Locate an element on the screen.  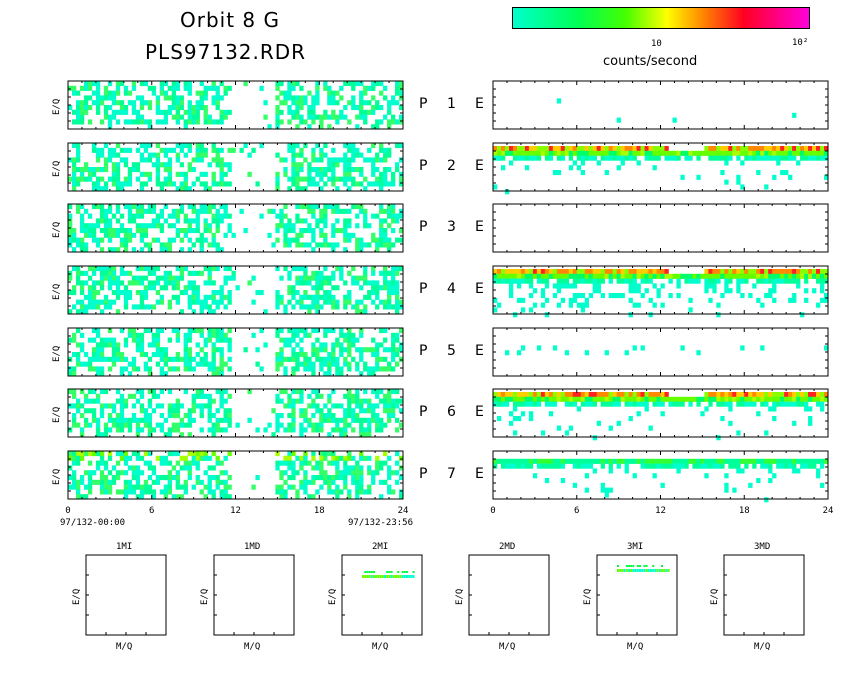
mq-x-label: M/Q is located at coordinates (380, 647).